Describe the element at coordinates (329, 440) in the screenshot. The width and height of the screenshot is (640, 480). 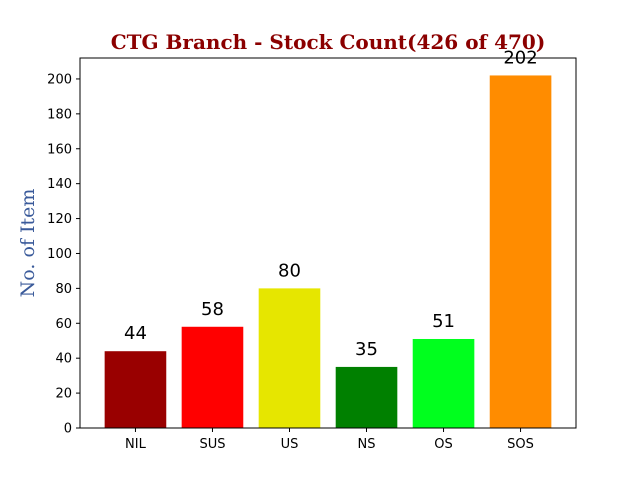
I see `x-axis: NIL SUS US NS OS SOS` at that location.